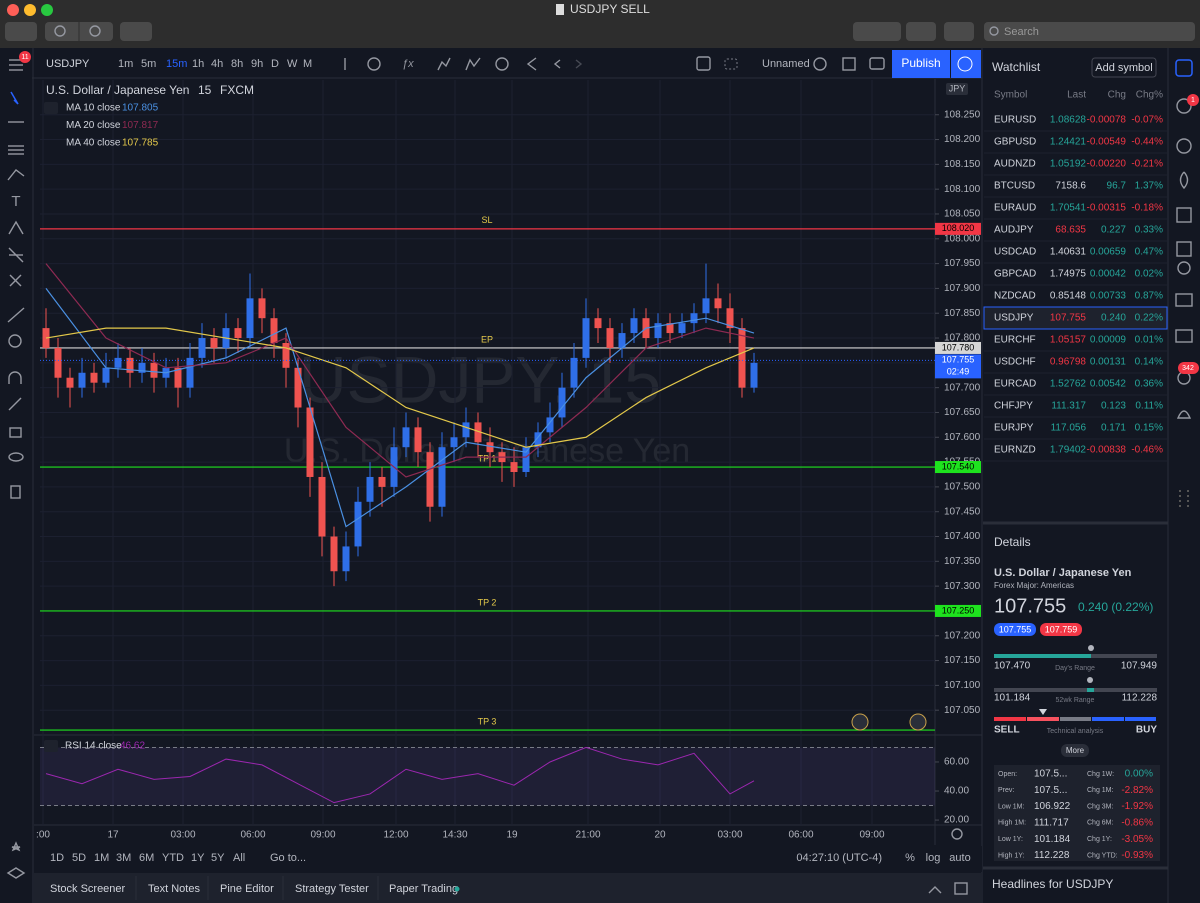 The width and height of the screenshot is (1200, 903). Describe the element at coordinates (958, 347) in the screenshot. I see `level-badge-label: 107.780` at that location.